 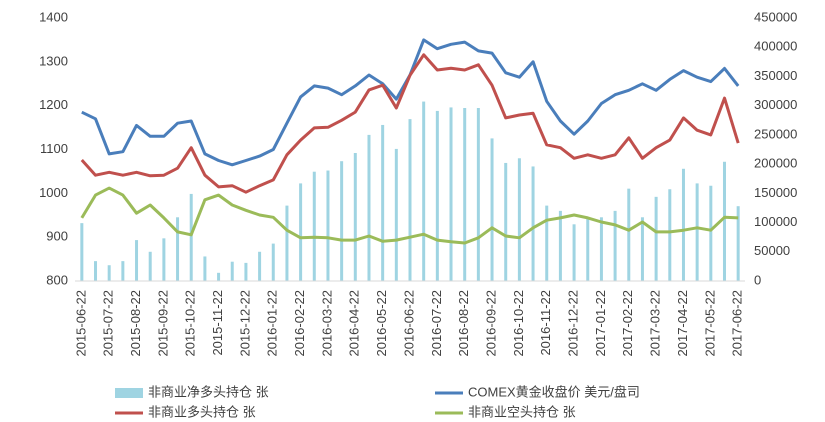 What do you see at coordinates (436, 323) in the screenshot?
I see `x-tick-label: 2016-07-22` at bounding box center [436, 323].